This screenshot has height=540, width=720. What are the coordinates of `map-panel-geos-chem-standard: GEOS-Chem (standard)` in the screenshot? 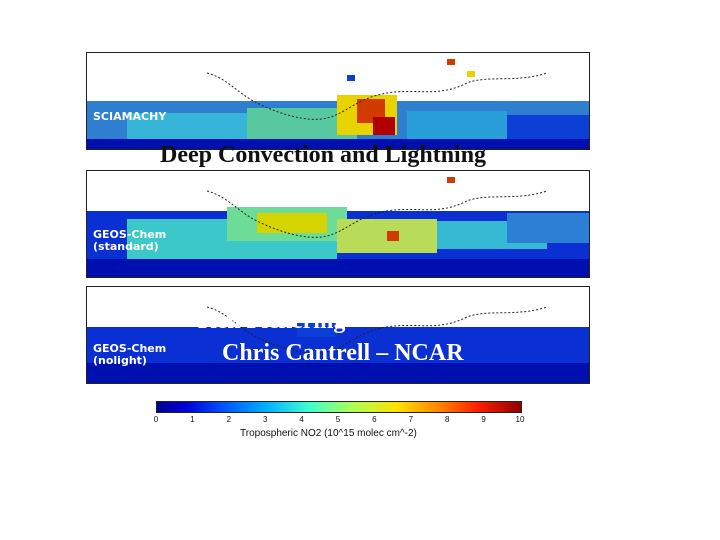 It's located at (338, 224).